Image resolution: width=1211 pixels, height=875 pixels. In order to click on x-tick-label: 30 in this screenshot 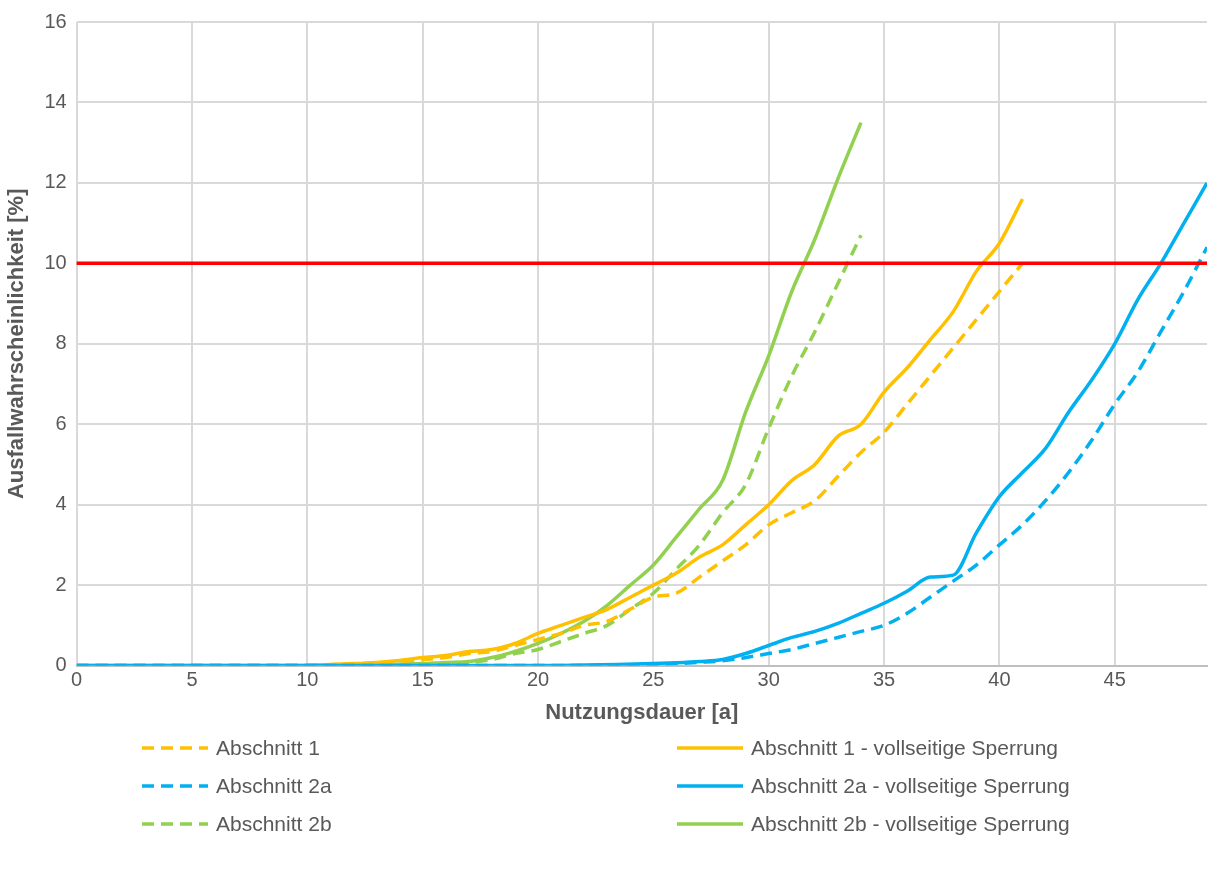, I will do `click(768, 679)`.